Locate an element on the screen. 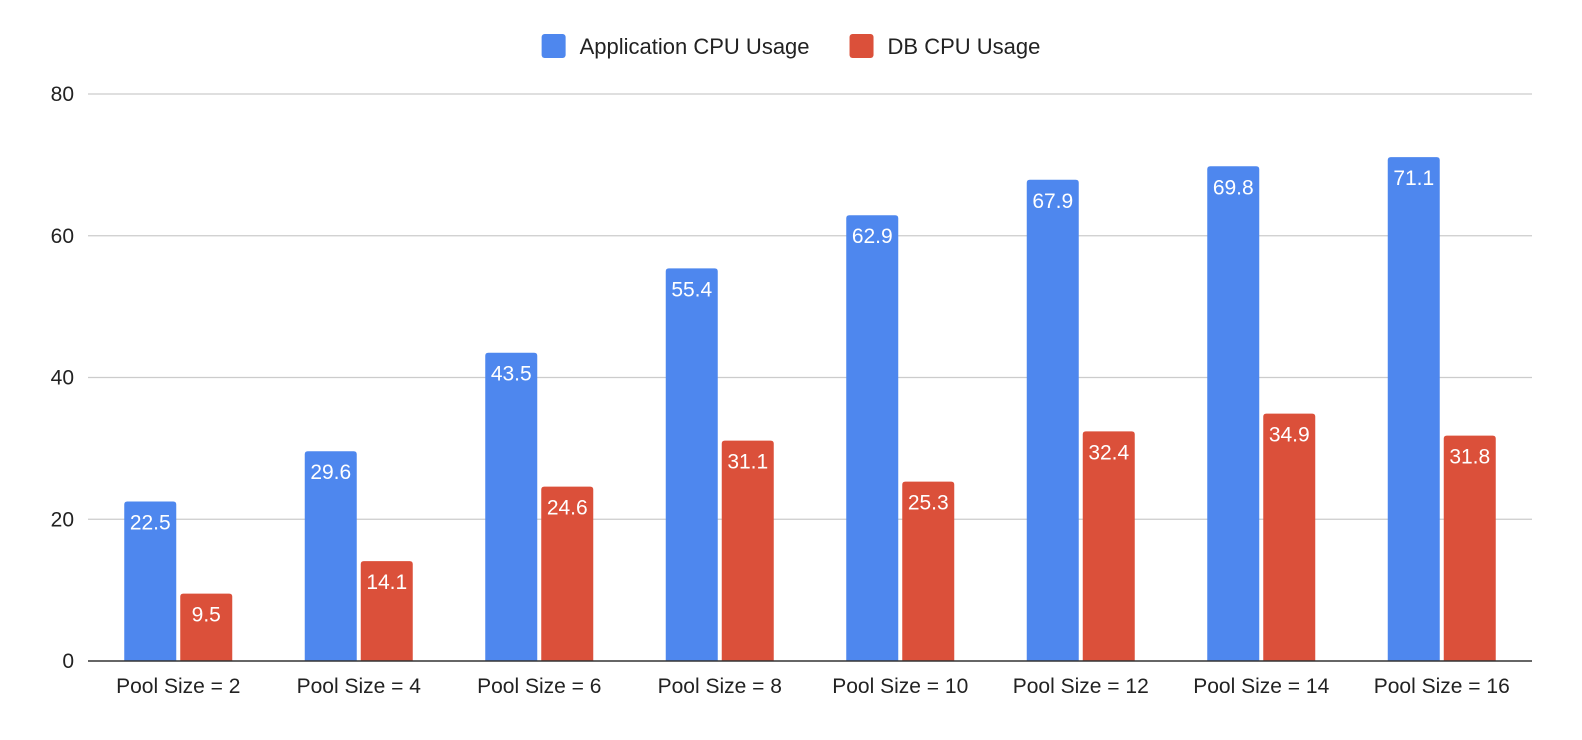 This screenshot has height=740, width=1582. legend-item: Application CPU Usage is located at coordinates (675, 46).